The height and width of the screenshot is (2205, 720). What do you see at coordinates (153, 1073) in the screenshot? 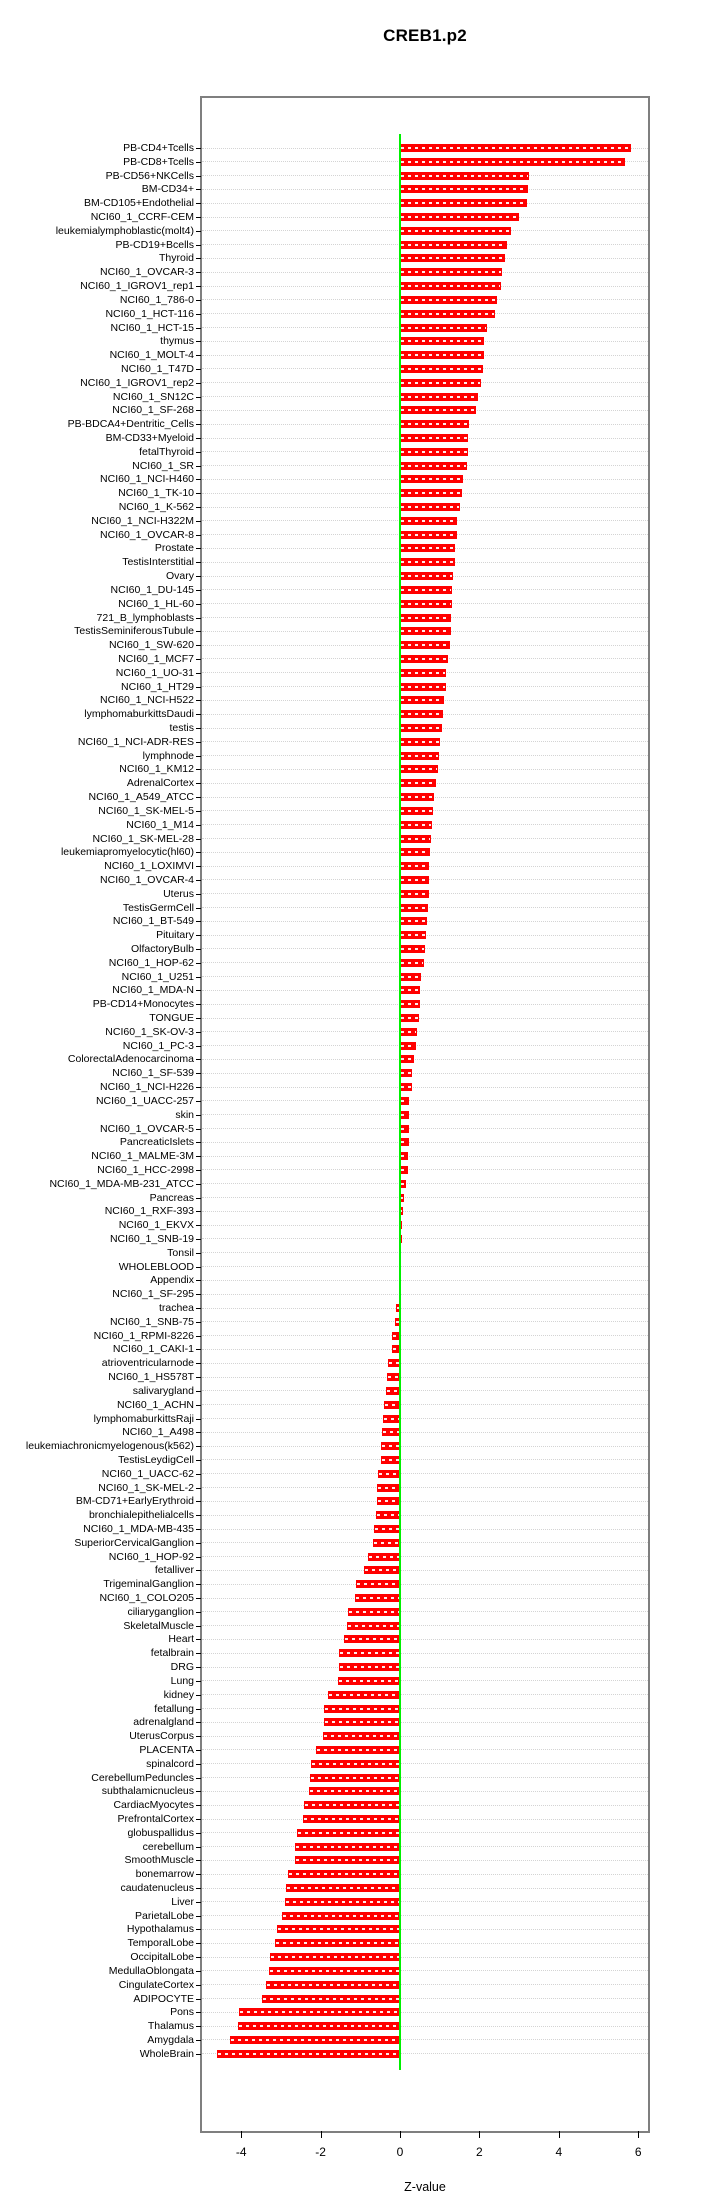
I see `category-label: NCI60_1_SF-539` at bounding box center [153, 1073].